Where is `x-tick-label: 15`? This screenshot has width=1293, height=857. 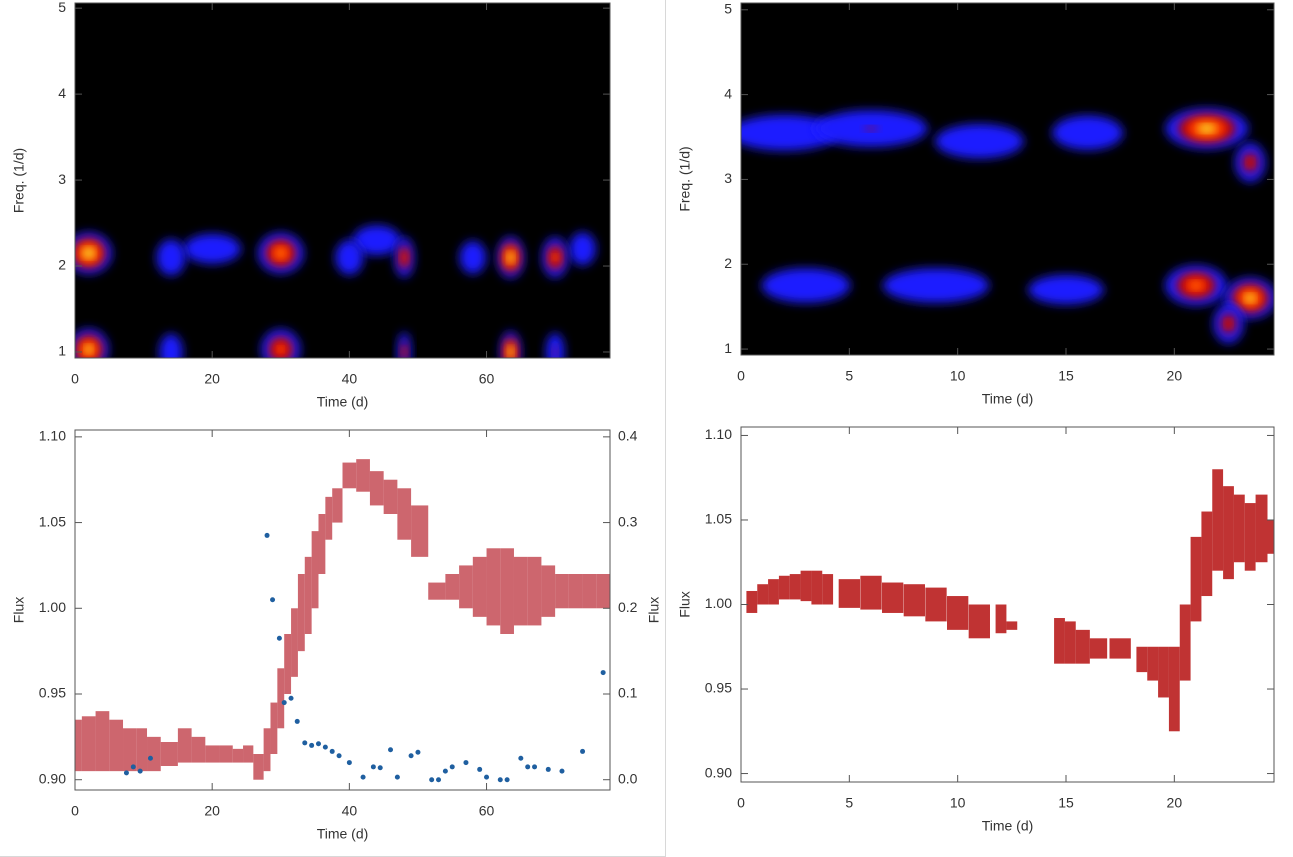 x-tick-label: 15 is located at coordinates (1066, 376).